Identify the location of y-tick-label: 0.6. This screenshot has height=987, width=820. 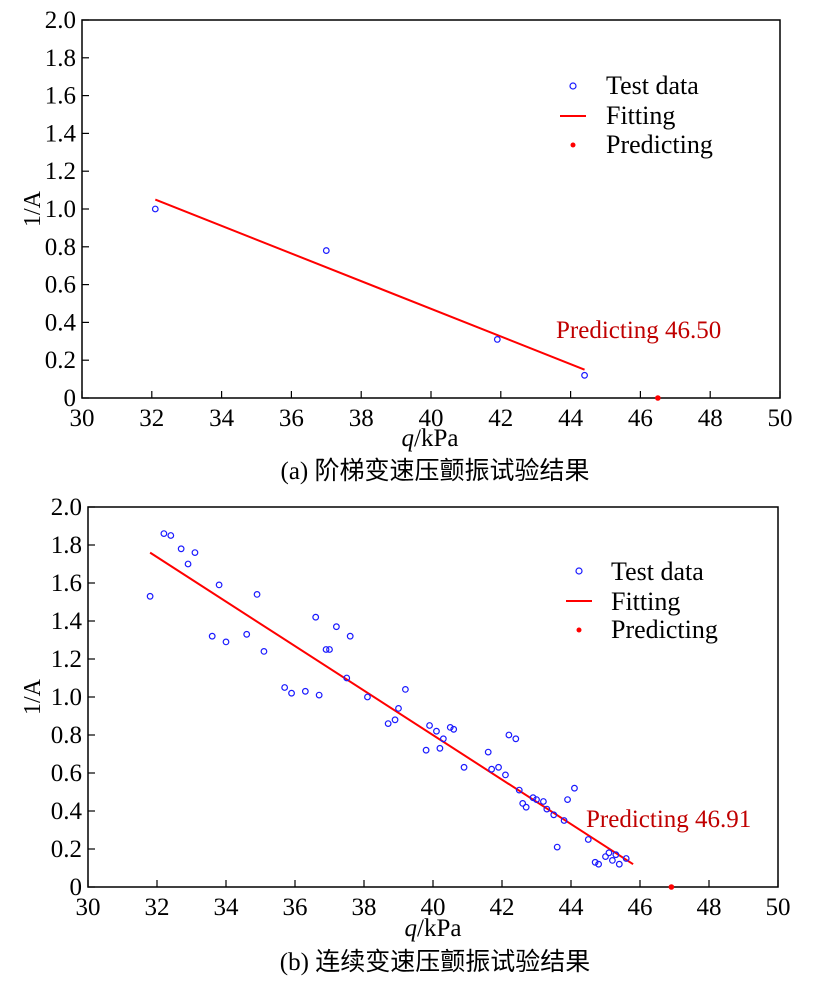
(66, 773).